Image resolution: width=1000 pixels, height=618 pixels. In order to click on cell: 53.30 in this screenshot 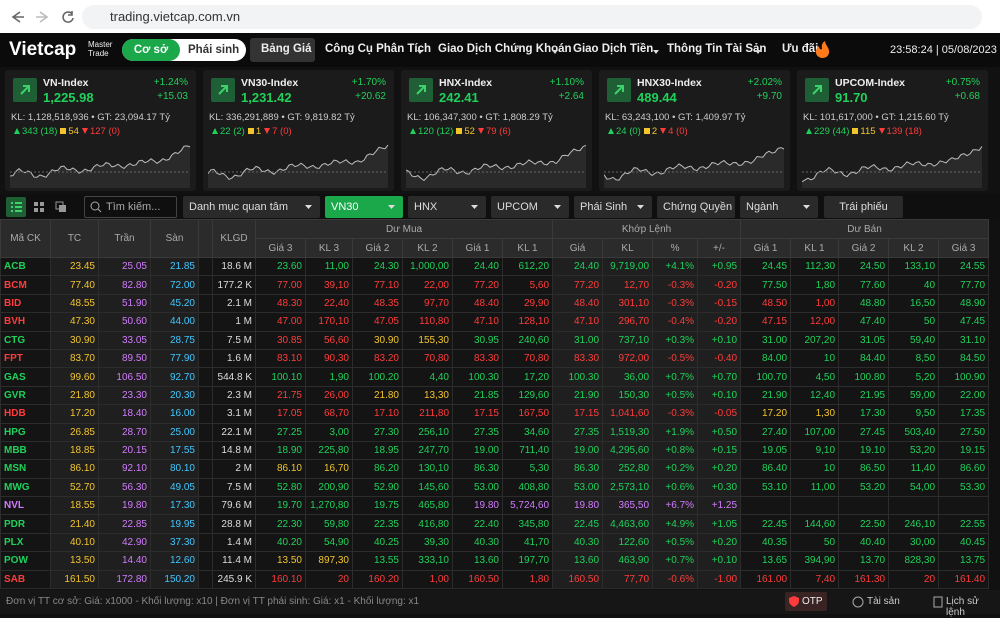, I will do `click(964, 487)`.